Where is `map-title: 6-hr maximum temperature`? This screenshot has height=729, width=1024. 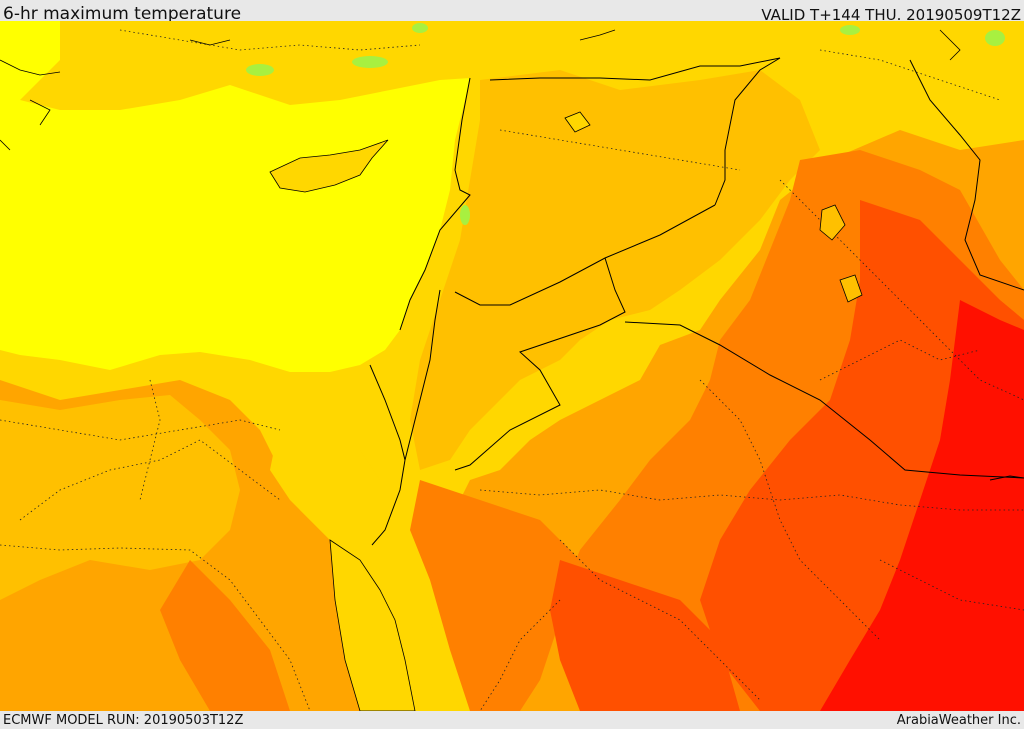 map-title: 6-hr maximum temperature is located at coordinates (122, 14).